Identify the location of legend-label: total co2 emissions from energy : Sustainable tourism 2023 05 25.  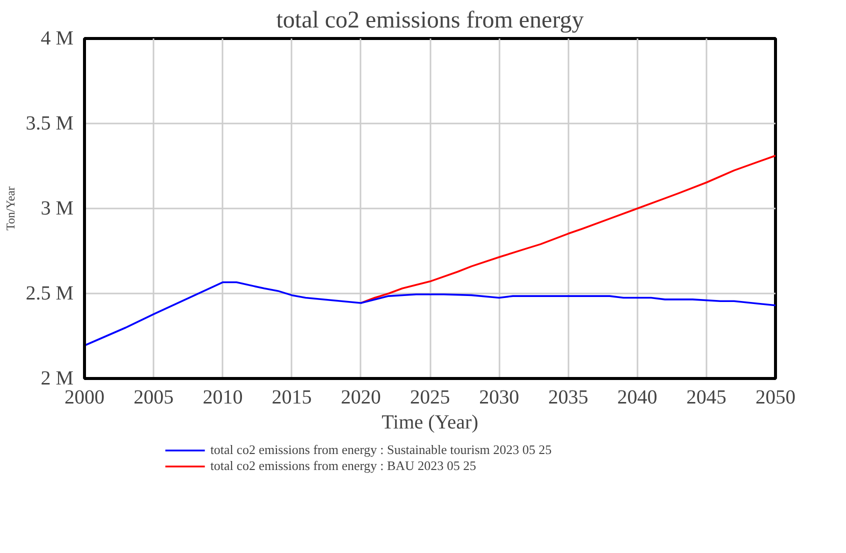
(381, 450).